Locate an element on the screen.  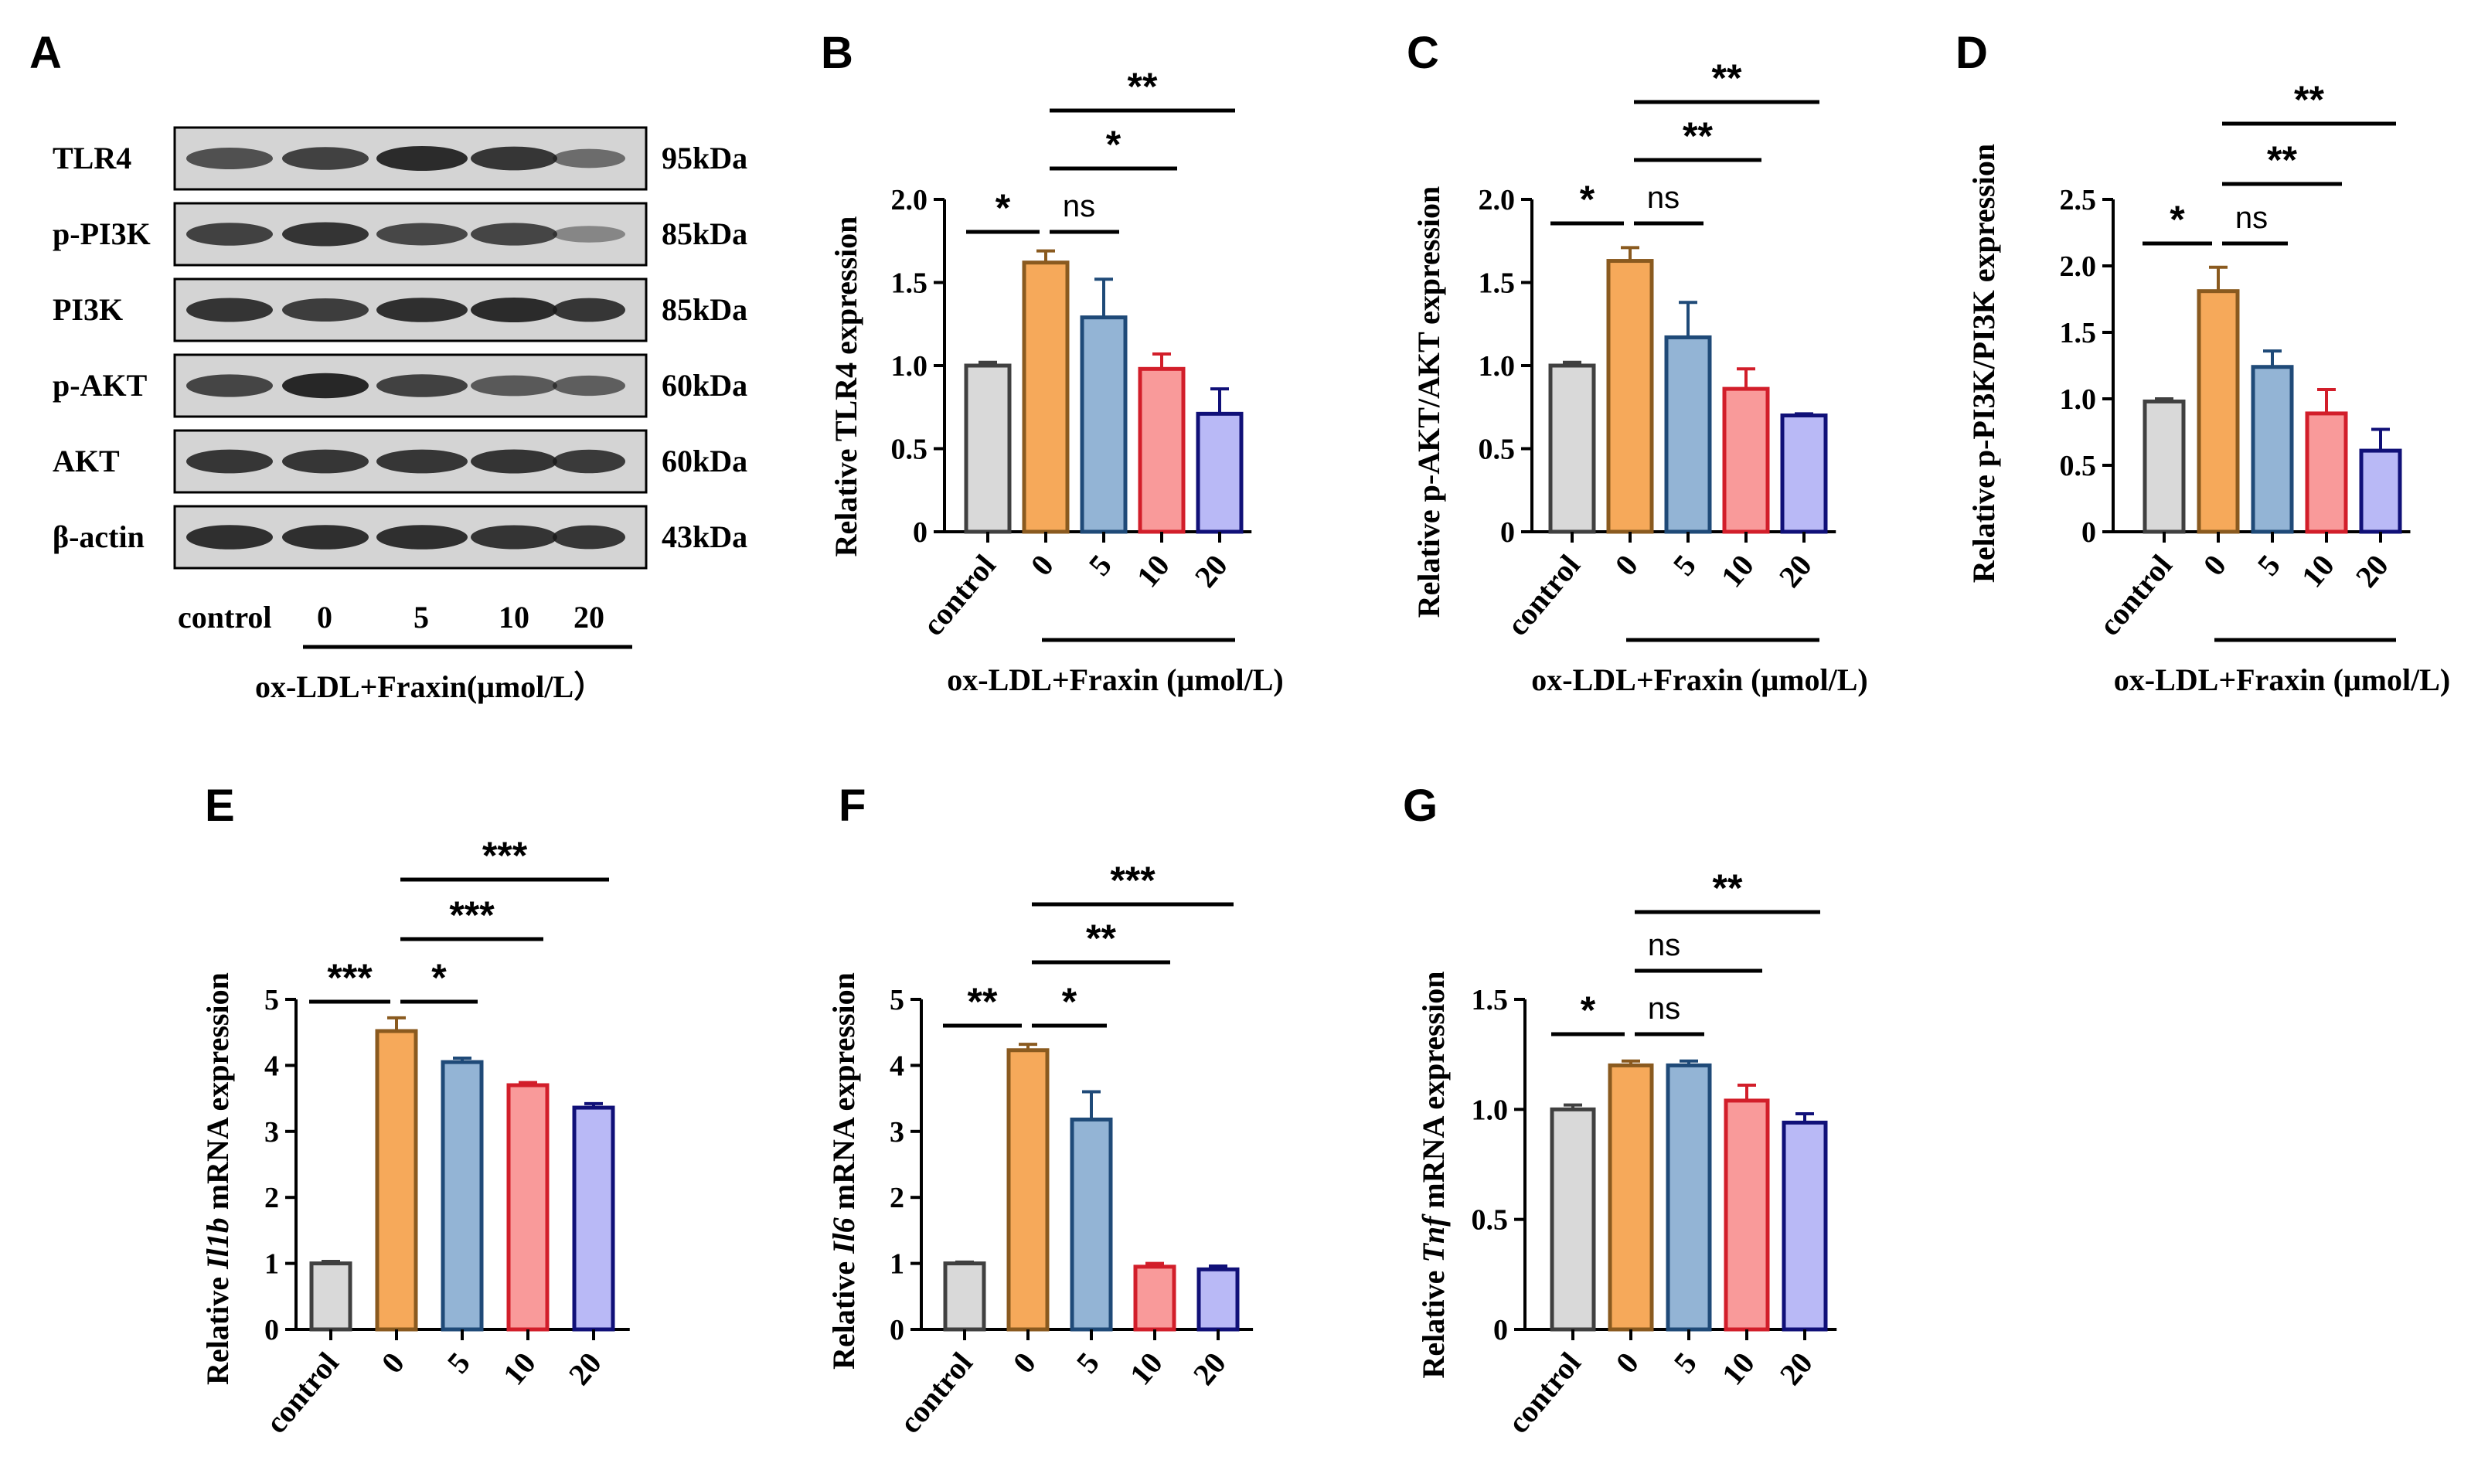
y-tick-label: 2.5 is located at coordinates (2078, 200).